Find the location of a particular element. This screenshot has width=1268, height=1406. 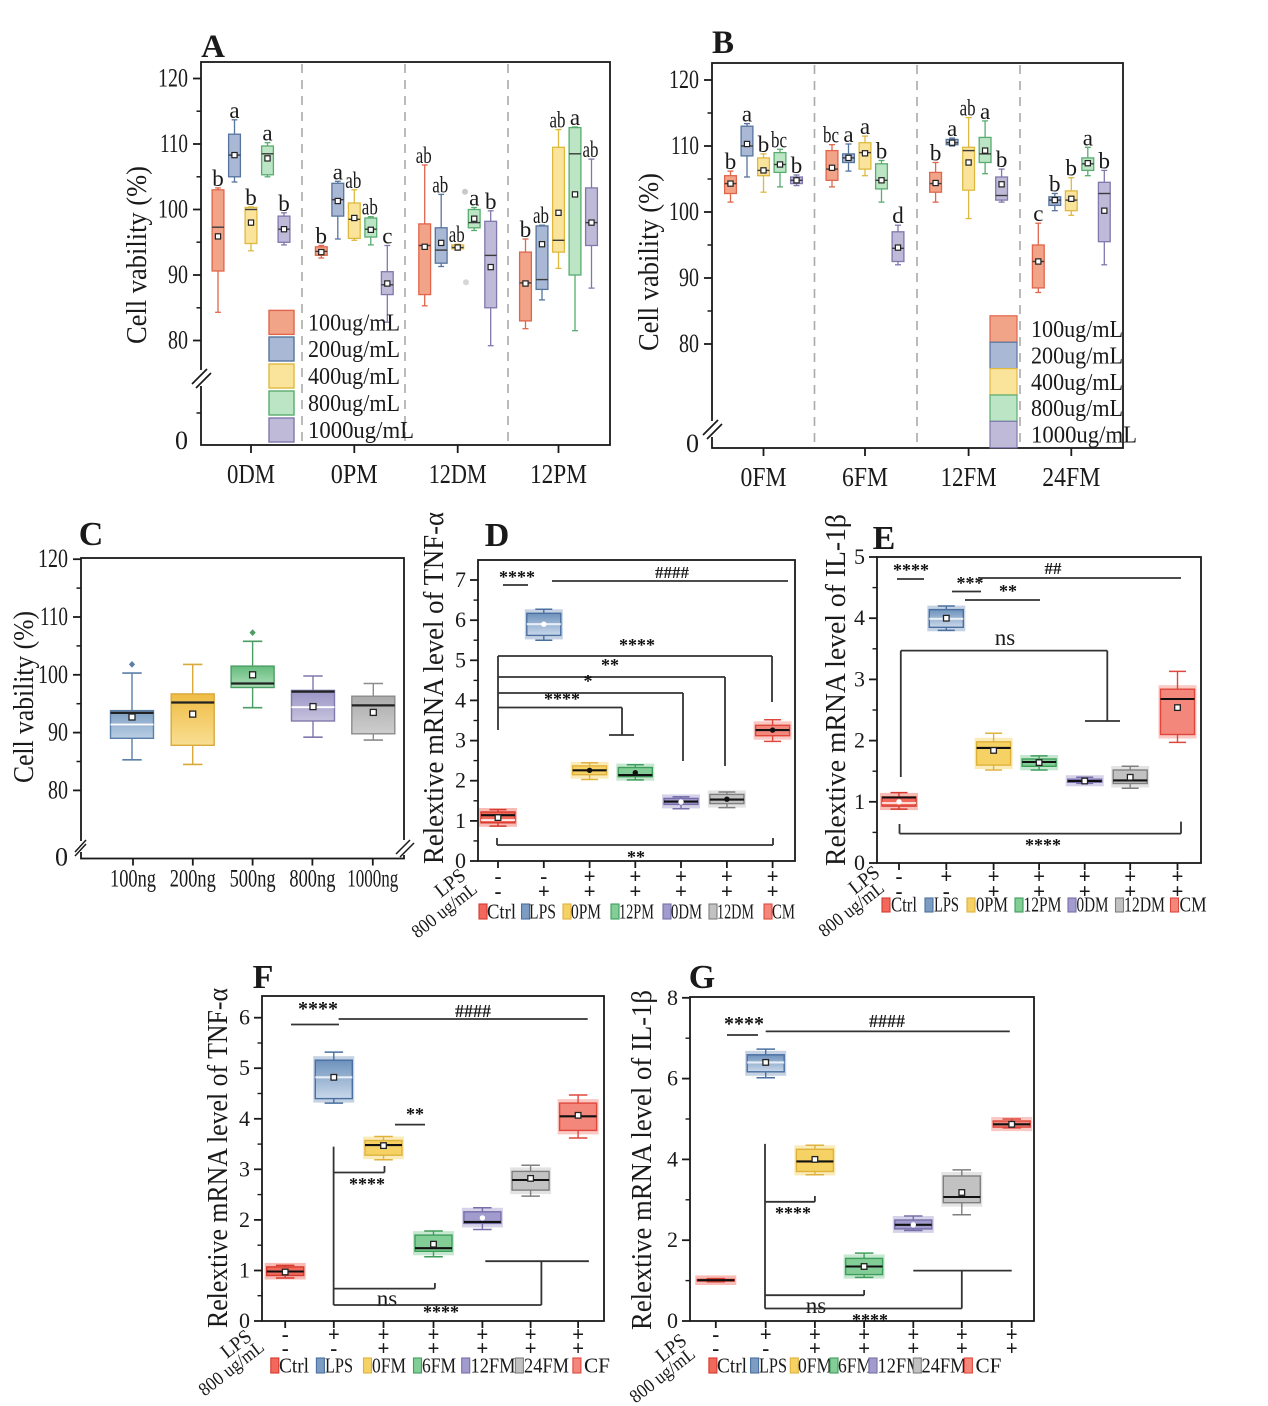

svg-text: 90 is located at coordinates (689, 277).